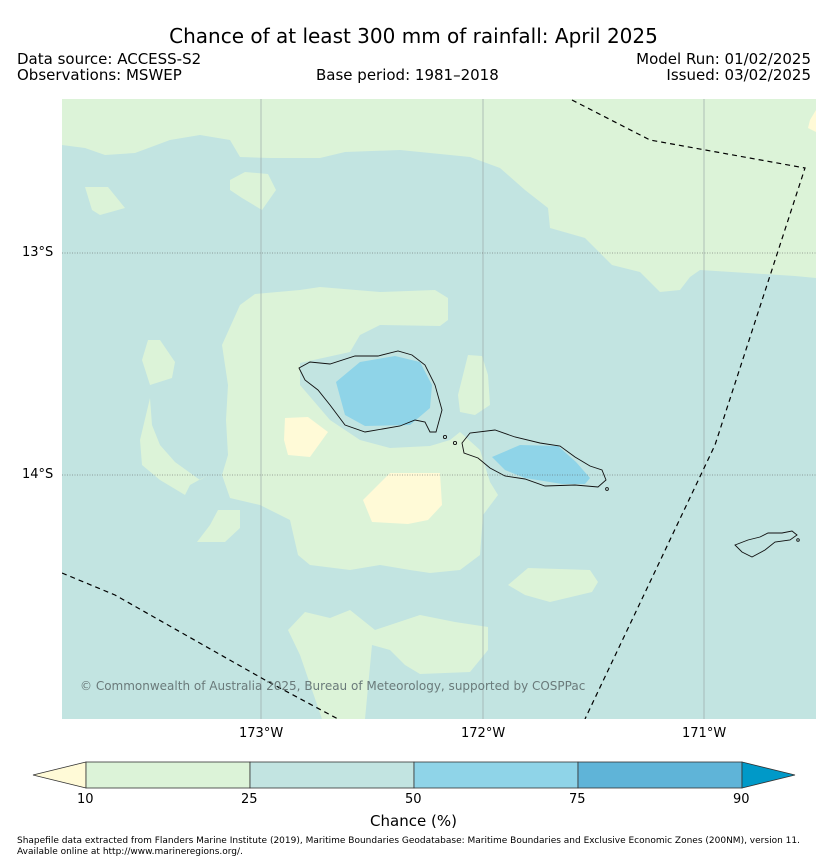  Describe the element at coordinates (413, 821) in the screenshot. I see `colorbar-label: Chance (%)` at that location.